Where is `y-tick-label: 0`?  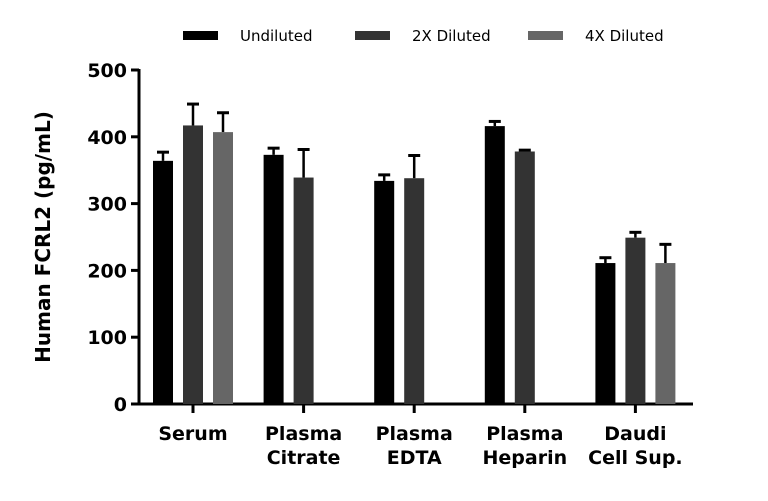
y-tick-label: 0 is located at coordinates (120, 405).